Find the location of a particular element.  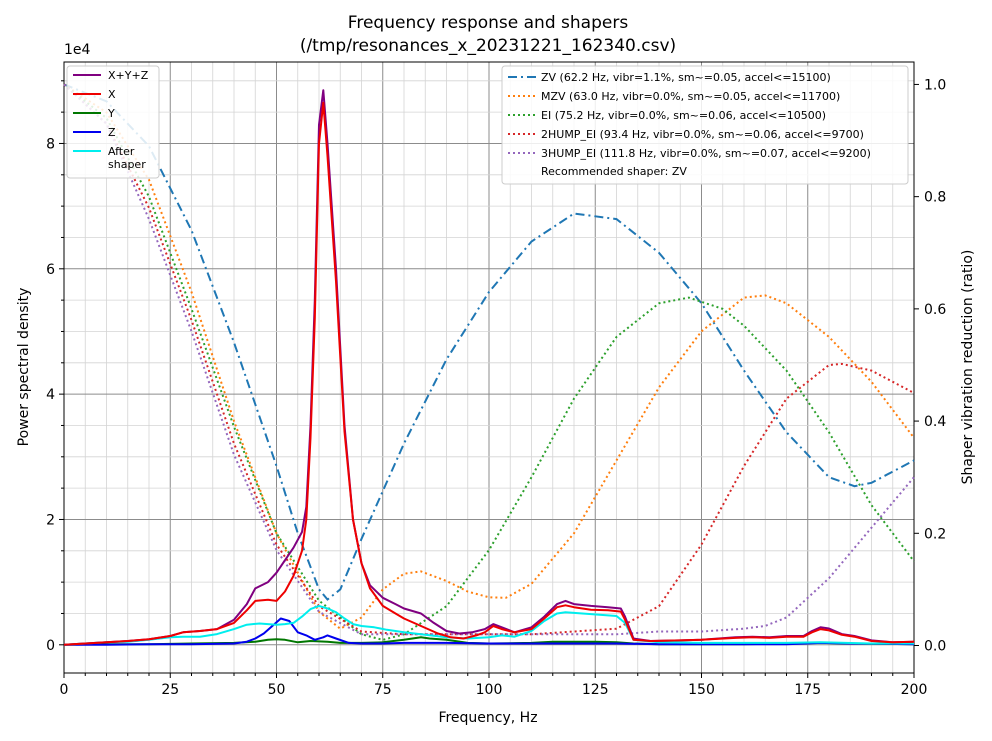

y2-tick-label: 0.0 is located at coordinates (935, 647).